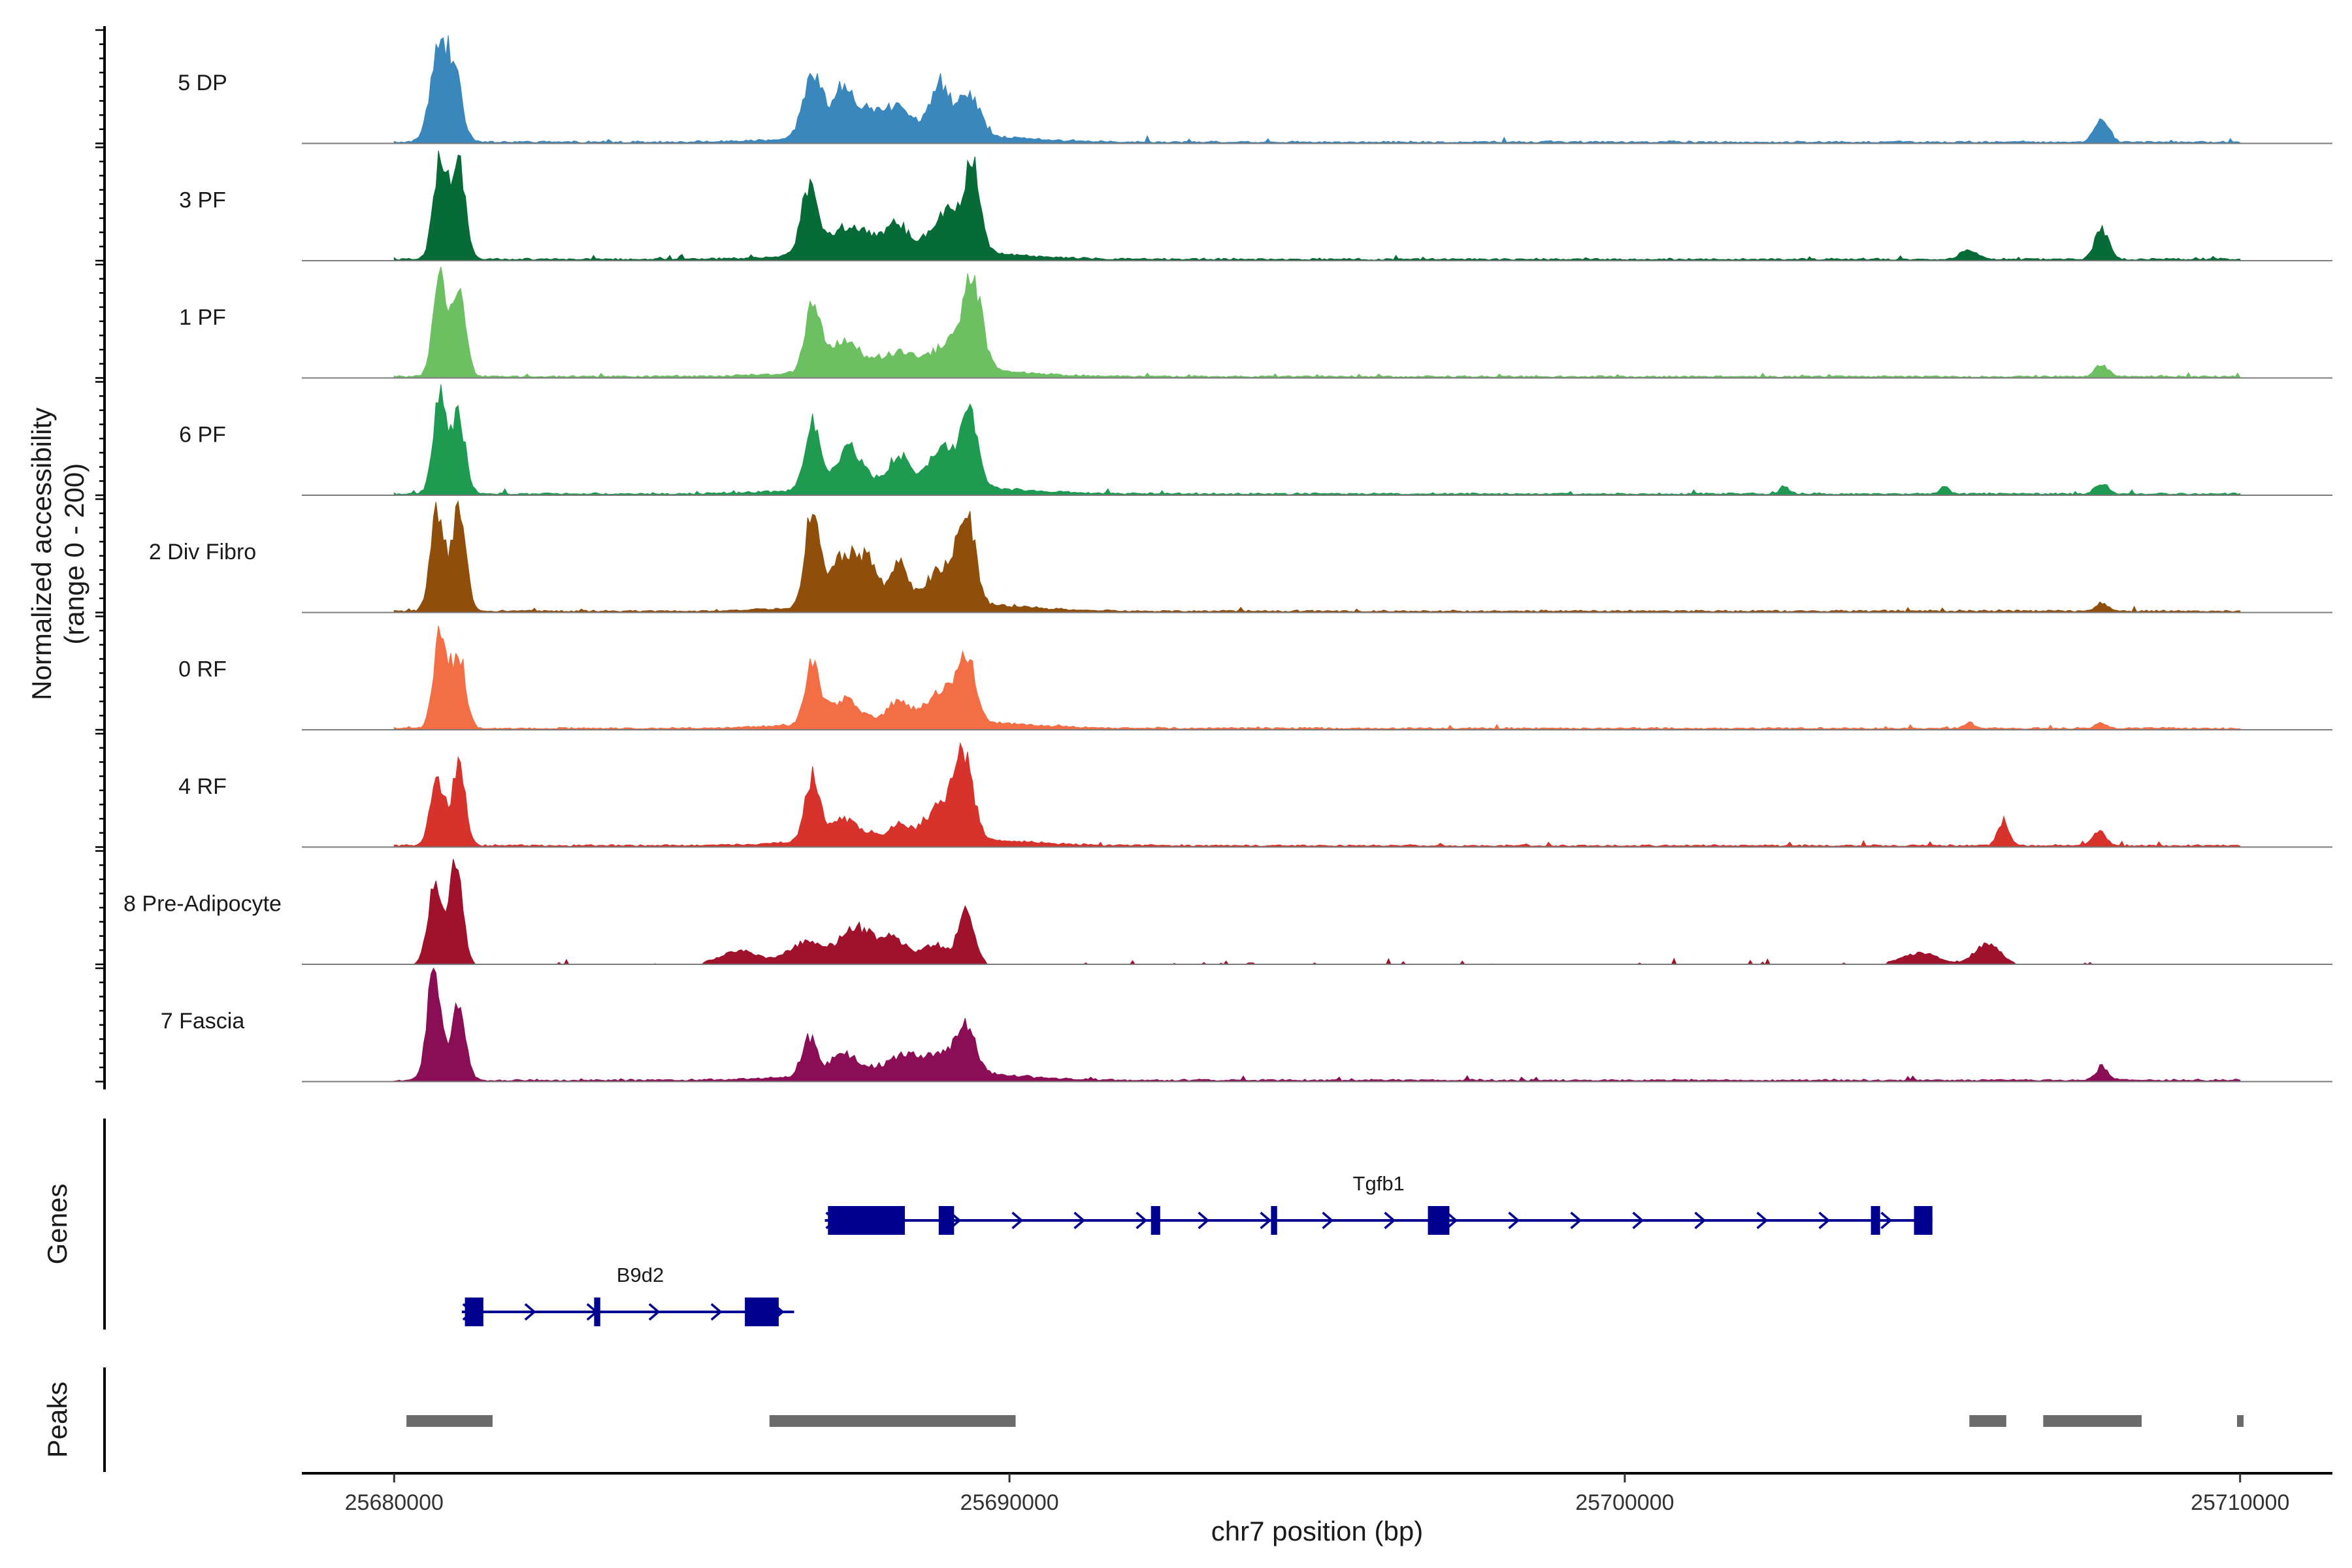 The width and height of the screenshot is (2352, 1568). Describe the element at coordinates (1379, 1203) in the screenshot. I see `gene-model: Tgfb1` at that location.